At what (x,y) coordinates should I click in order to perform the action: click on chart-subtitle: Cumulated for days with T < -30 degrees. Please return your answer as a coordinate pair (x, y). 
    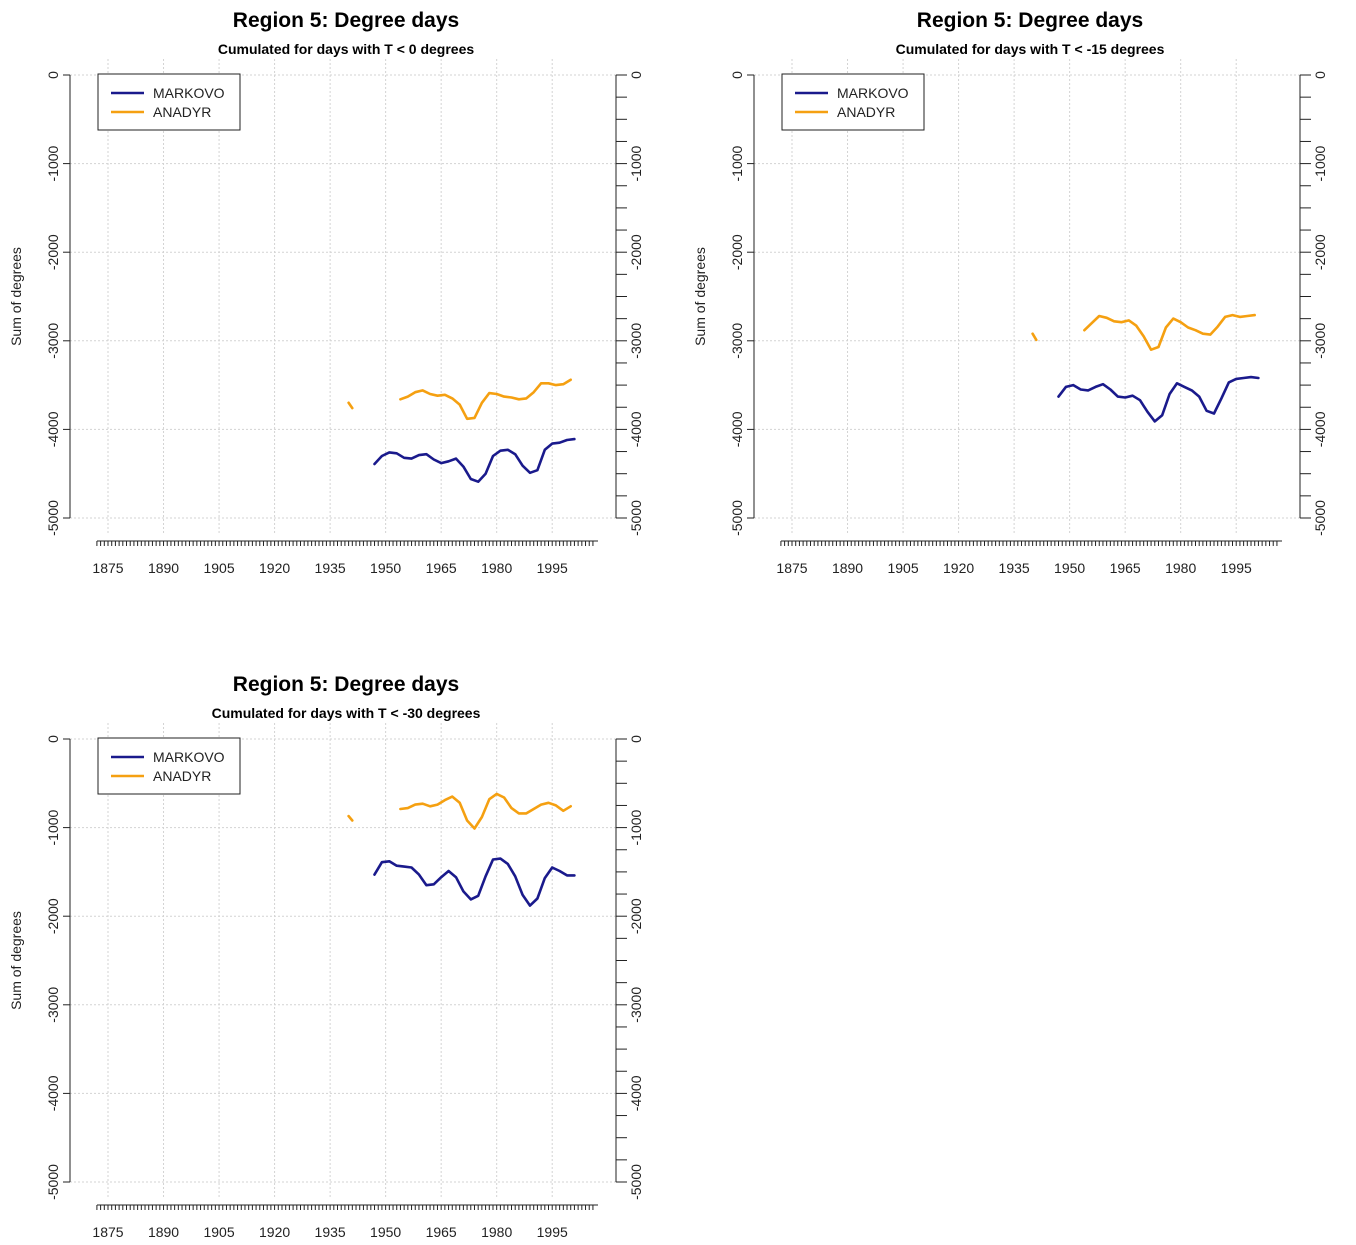
    Looking at the image, I should click on (346, 713).